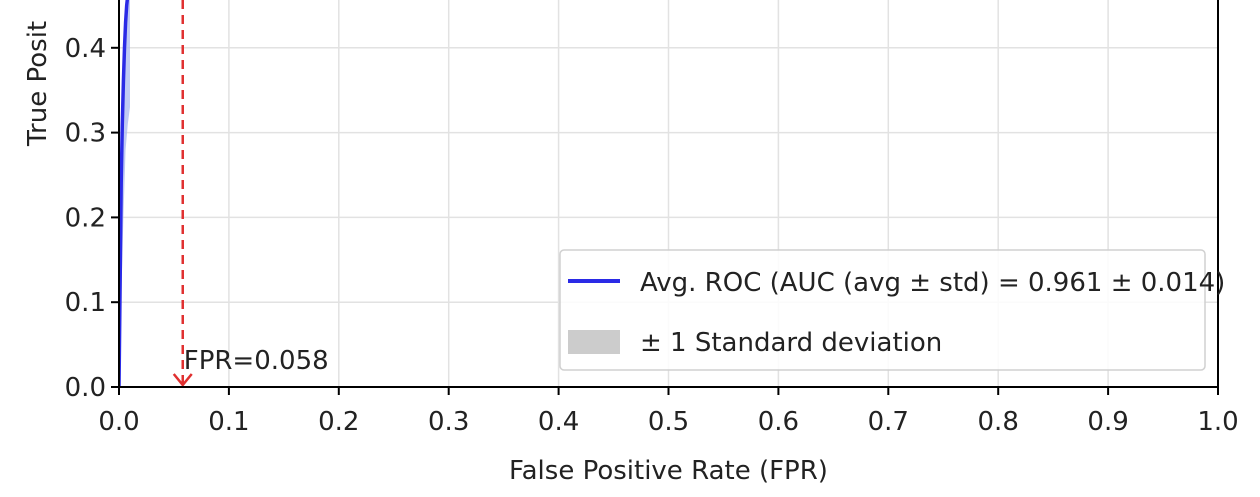 This screenshot has height=497, width=1260. I want to click on y-tick-label: 0.2, so click(85, 218).